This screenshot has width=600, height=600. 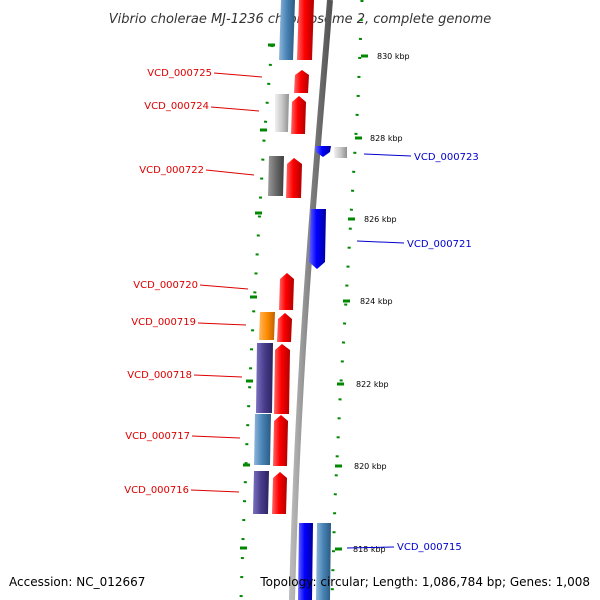 What do you see at coordinates (429, 547) in the screenshot?
I see `gene-label-VCD_000715: VCD_000715` at bounding box center [429, 547].